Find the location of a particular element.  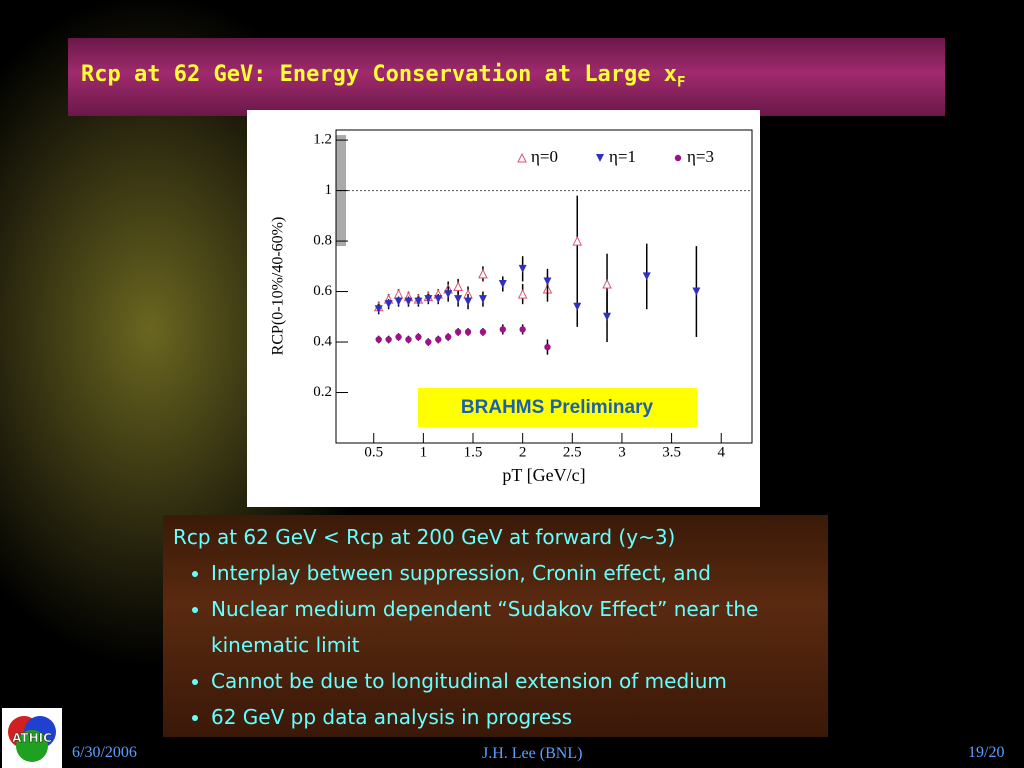

logo: ATHIC is located at coordinates (32, 738).